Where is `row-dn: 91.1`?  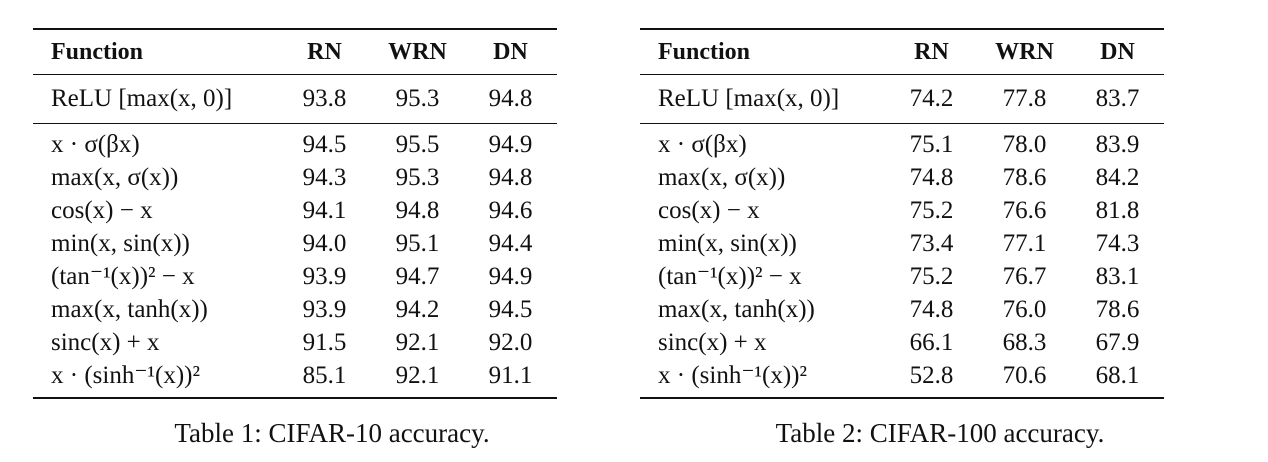
row-dn: 91.1 is located at coordinates (510, 375).